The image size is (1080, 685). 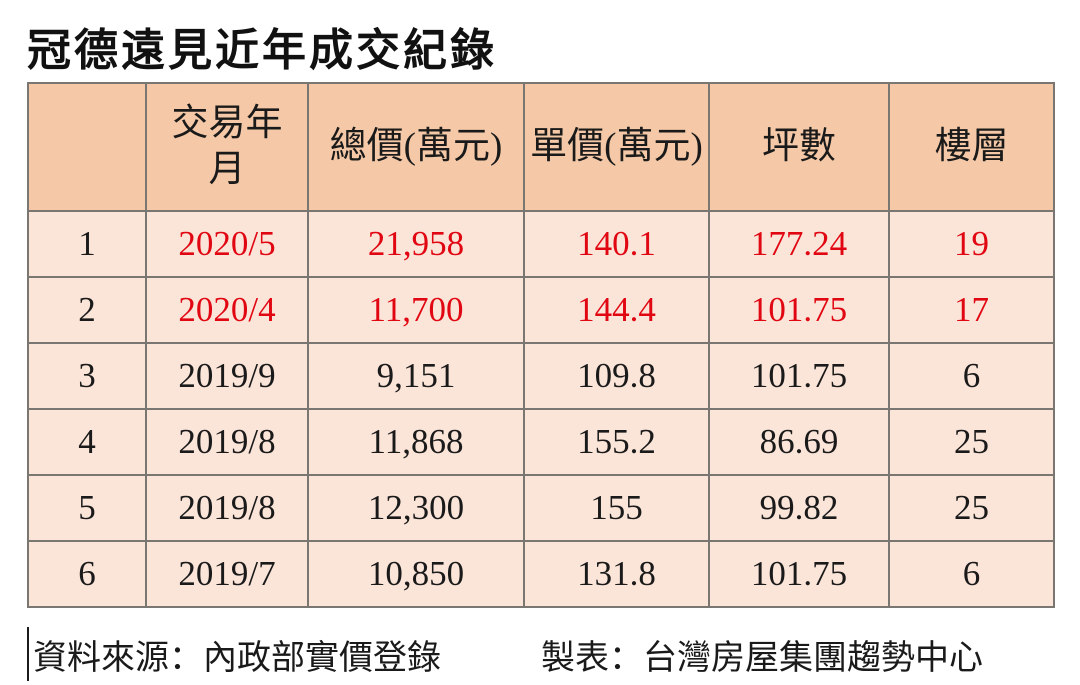 I want to click on cell-total-price: 9,151, so click(x=416, y=376).